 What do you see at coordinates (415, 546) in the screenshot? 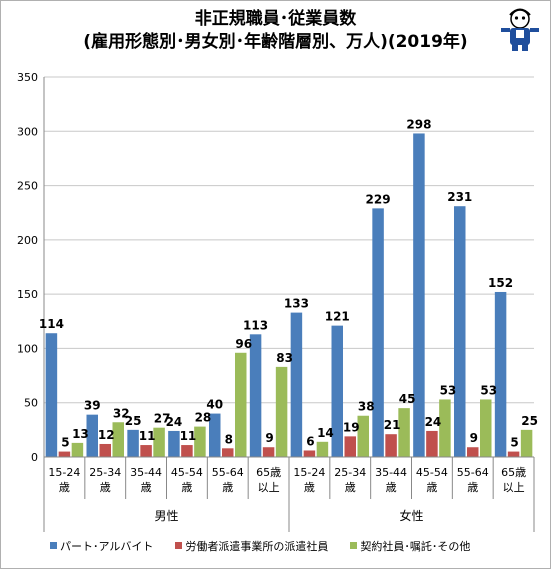
I see `legend-label: 契約社員･嘱託･その他` at bounding box center [415, 546].